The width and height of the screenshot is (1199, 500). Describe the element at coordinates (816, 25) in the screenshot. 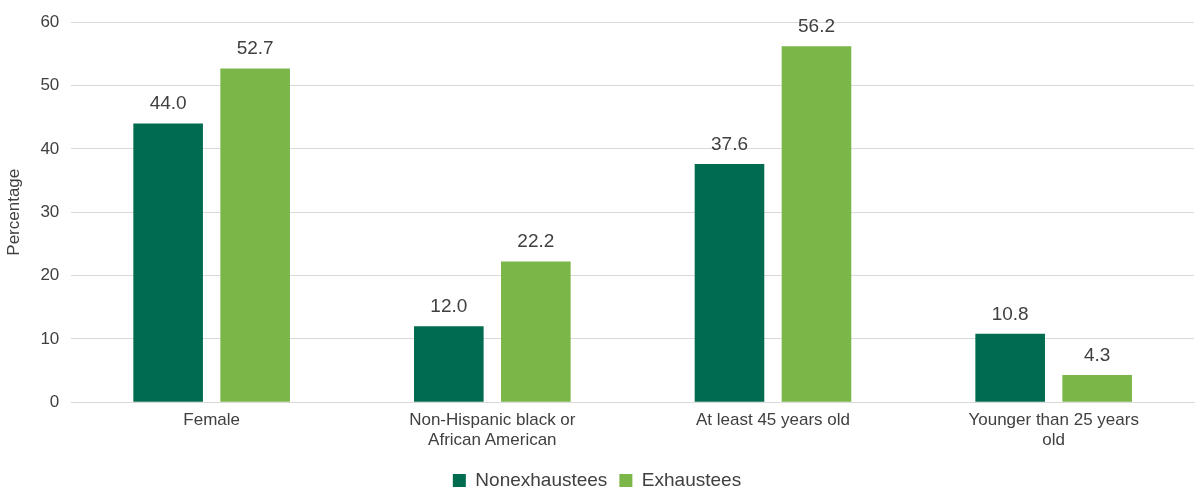

I see `data-label: 56.2` at that location.